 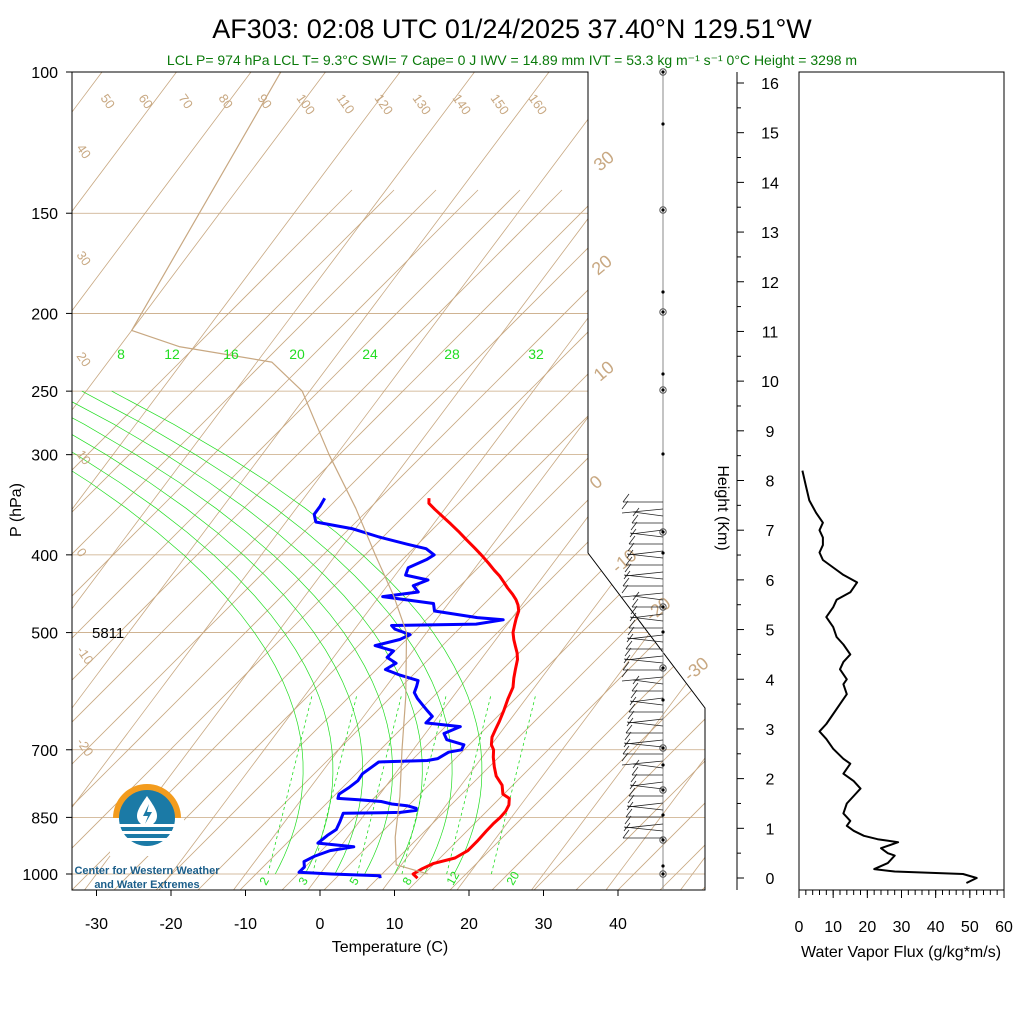 What do you see at coordinates (770, 829) in the screenshot?
I see `height-tick-label: 1` at bounding box center [770, 829].